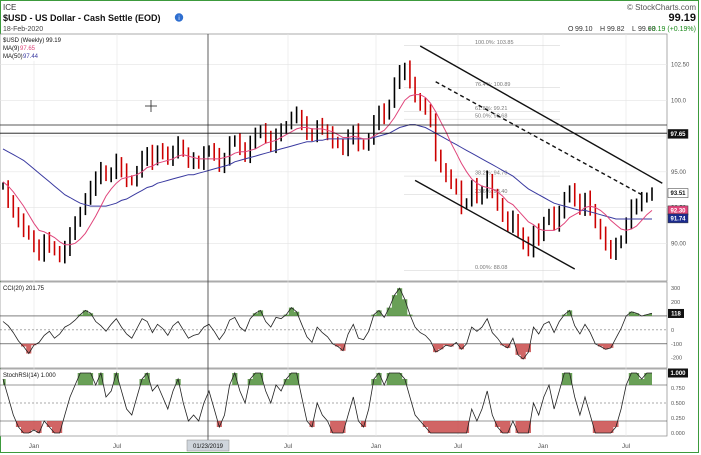 This screenshot has width=701, height=455. What do you see at coordinates (541, 114) in the screenshot?
I see `upper-channel-trendline` at bounding box center [541, 114].